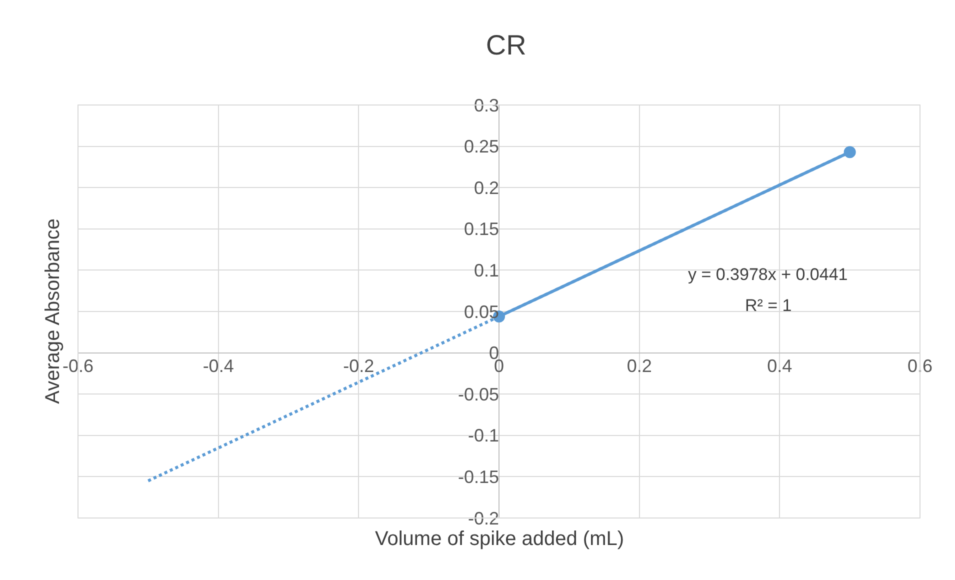 This screenshot has height=580, width=955. What do you see at coordinates (768, 305) in the screenshot?
I see `annotation: R² = 1` at bounding box center [768, 305].